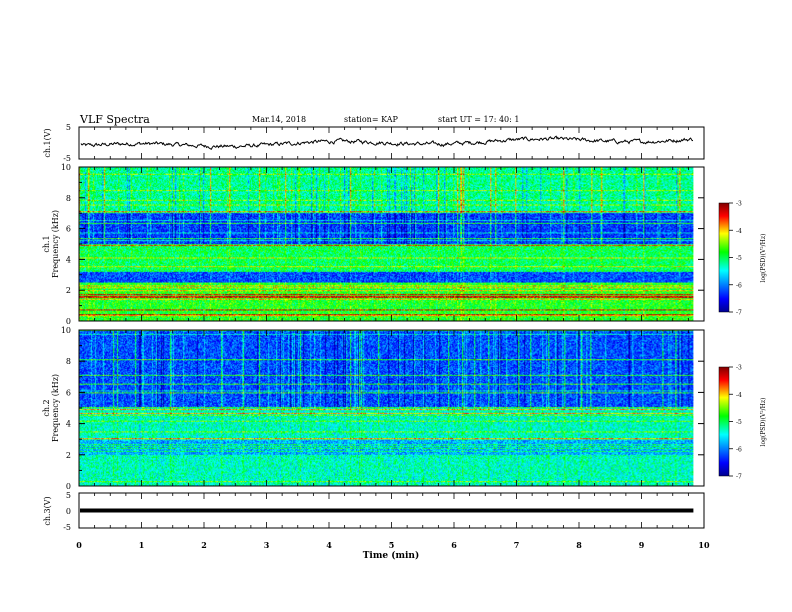  What do you see at coordinates (329, 545) in the screenshot?
I see `time-tick-label-4: 4` at bounding box center [329, 545].